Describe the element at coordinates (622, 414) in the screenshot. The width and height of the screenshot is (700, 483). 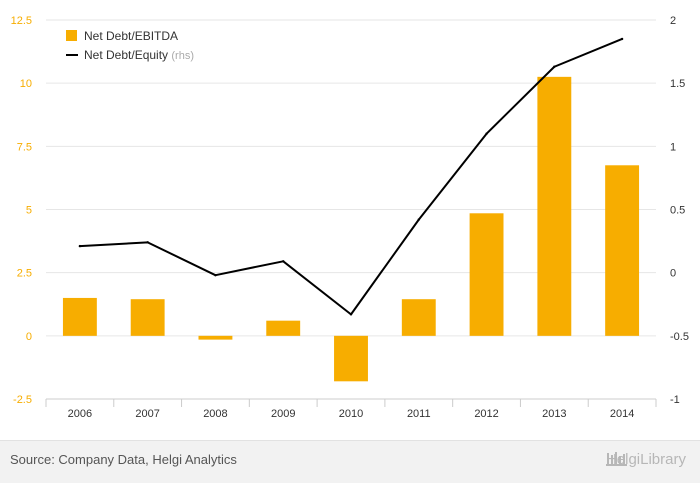
I see `x-tick-label: 2014` at that location.